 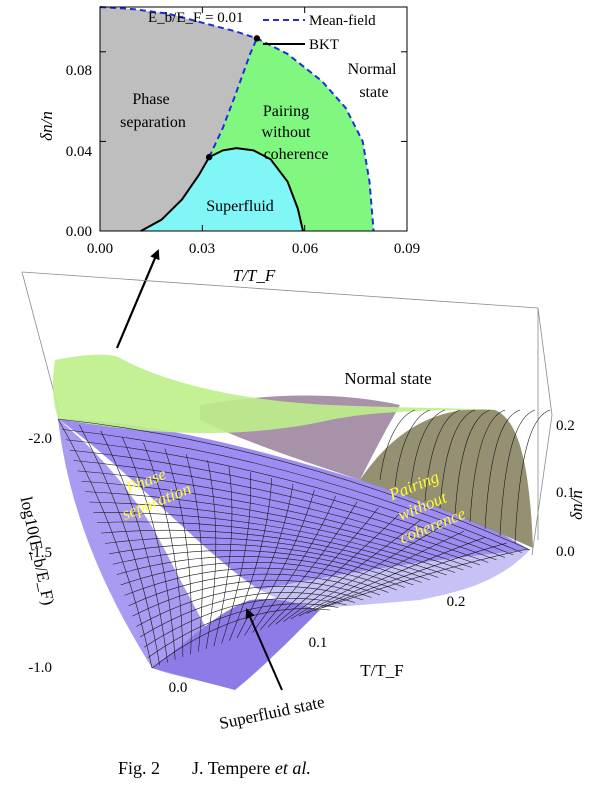 I want to click on x-tick-label: 0.00, so click(x=100, y=249).